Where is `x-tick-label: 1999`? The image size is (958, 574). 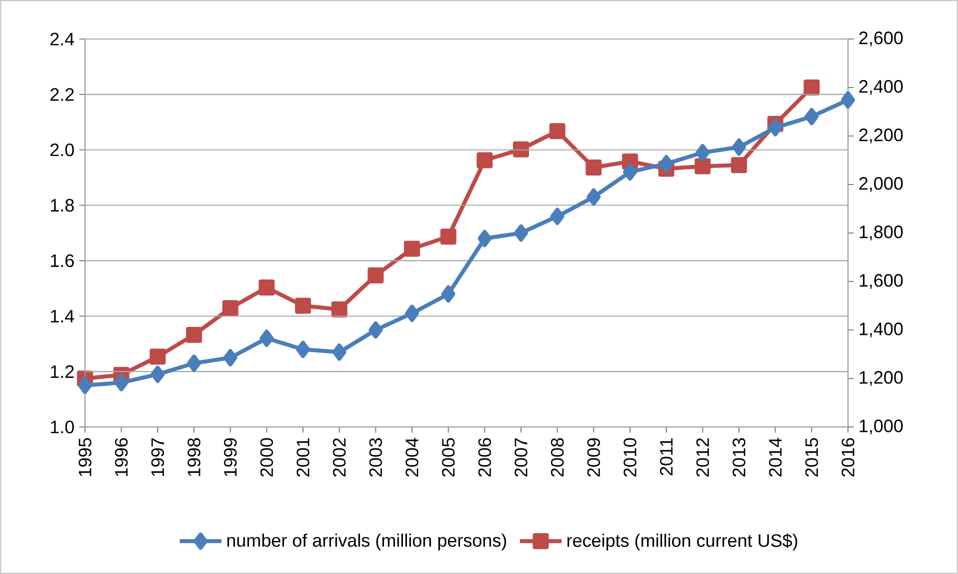 x-tick-label: 1999 is located at coordinates (230, 457).